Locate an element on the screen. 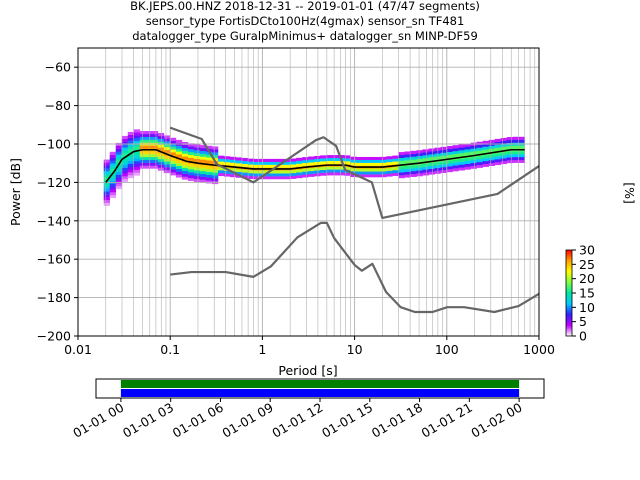 Image resolution: width=640 pixels, height=480 pixels. colorbar-tick-label: 20 is located at coordinates (587, 278).